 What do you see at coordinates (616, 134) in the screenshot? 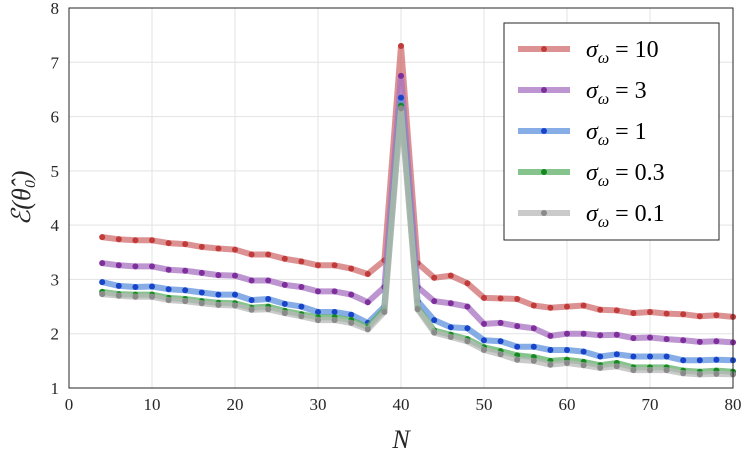
I see `legend-label: σω = 1` at bounding box center [616, 134].